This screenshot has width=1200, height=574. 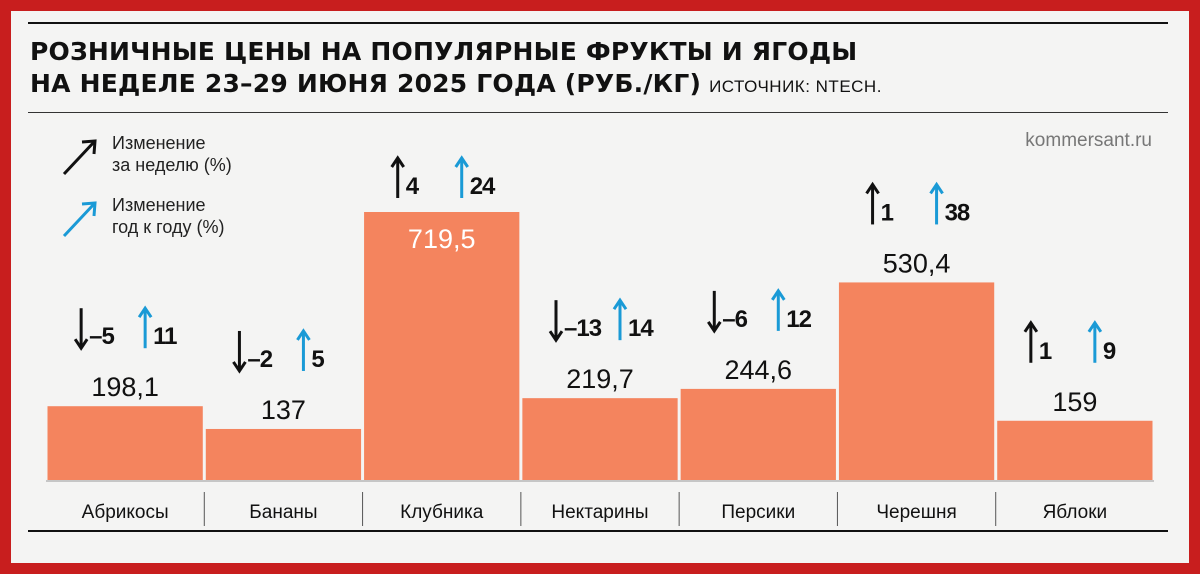 I want to click on title-divider, so click(x=598, y=112).